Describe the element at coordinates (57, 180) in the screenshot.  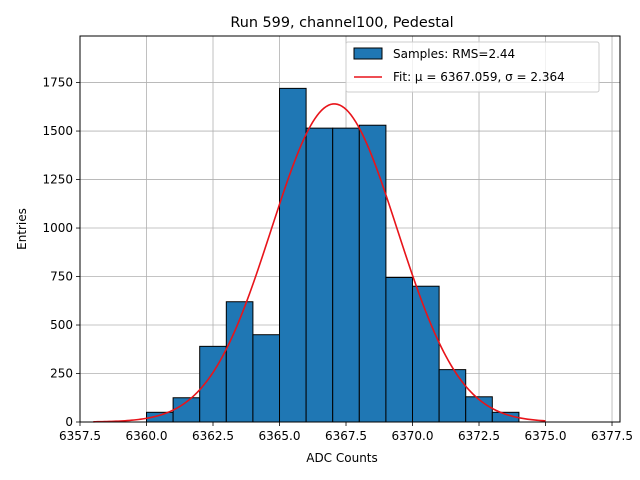
I see `y-tick-label-5: 1250` at that location.